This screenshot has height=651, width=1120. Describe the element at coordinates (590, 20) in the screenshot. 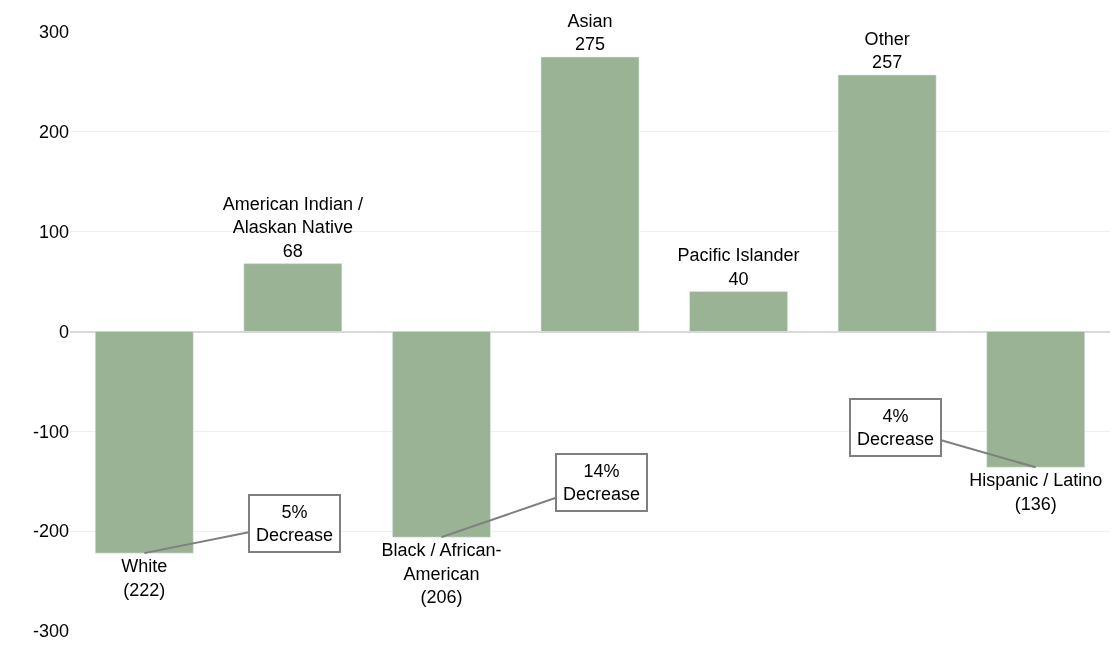

I see `x-tick-label: Asian` at that location.